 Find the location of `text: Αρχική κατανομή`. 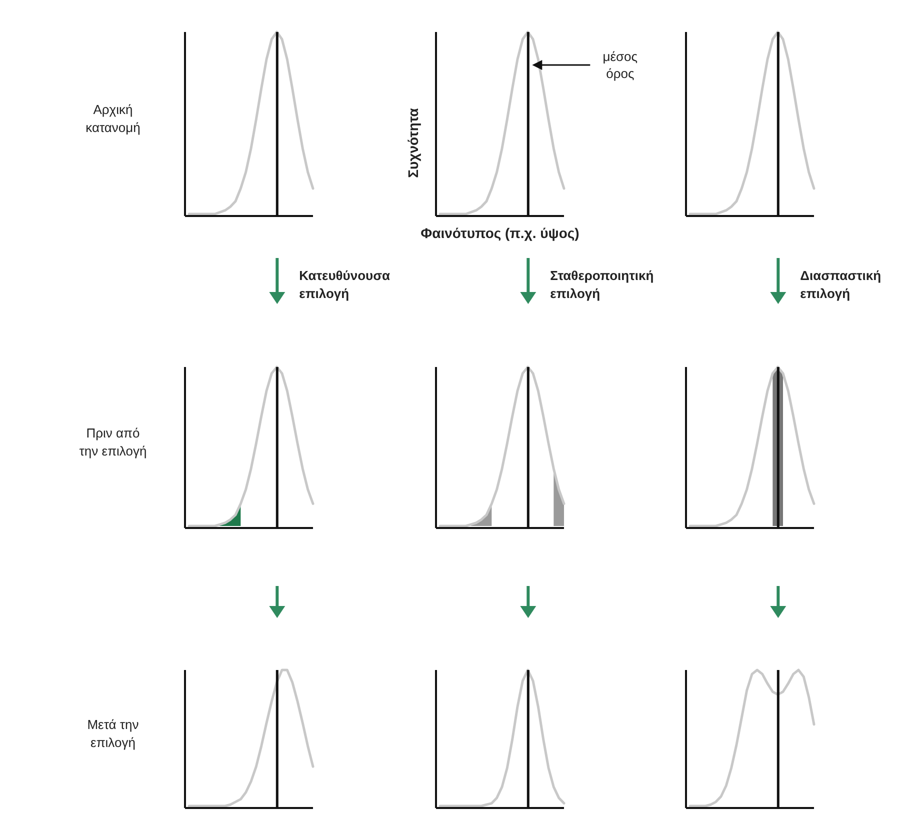

text: Αρχική κατανομή is located at coordinates (113, 118).